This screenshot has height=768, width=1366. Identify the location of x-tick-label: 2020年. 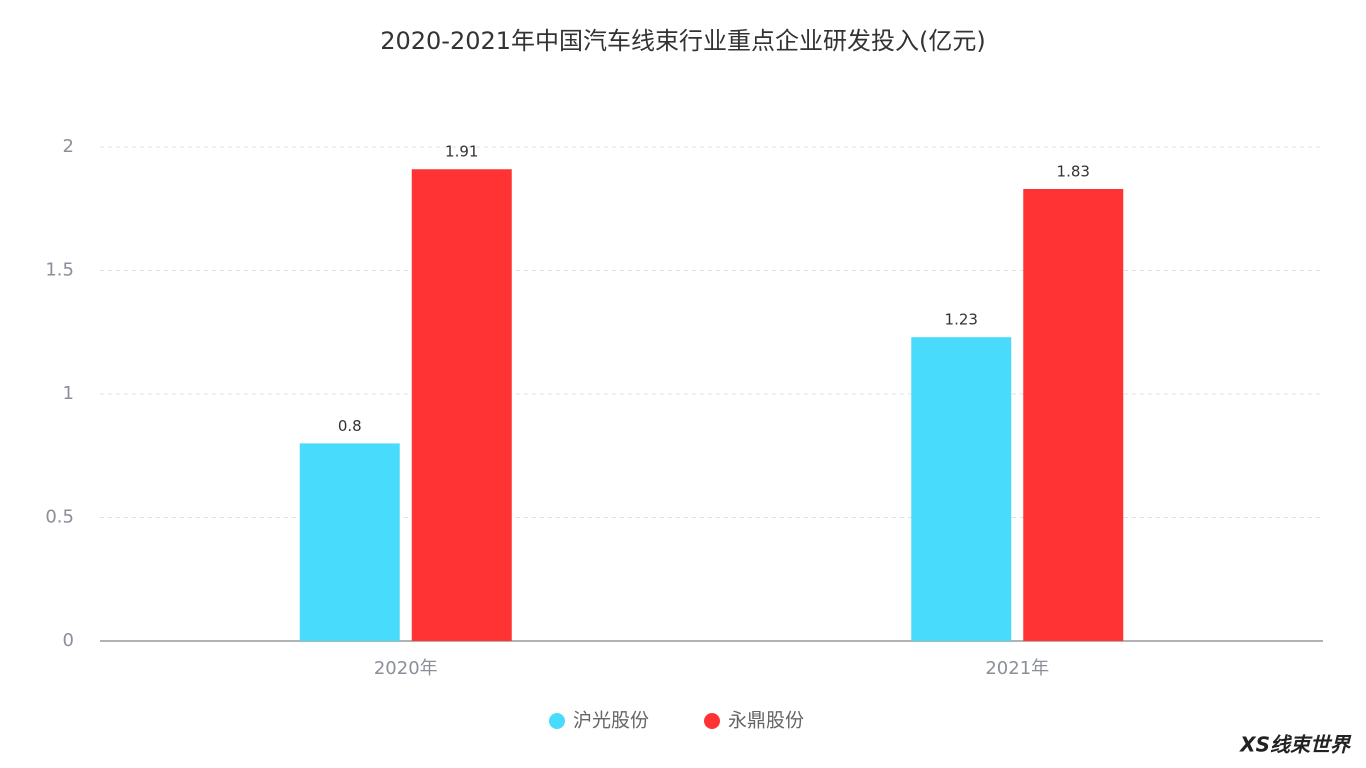
(406, 668).